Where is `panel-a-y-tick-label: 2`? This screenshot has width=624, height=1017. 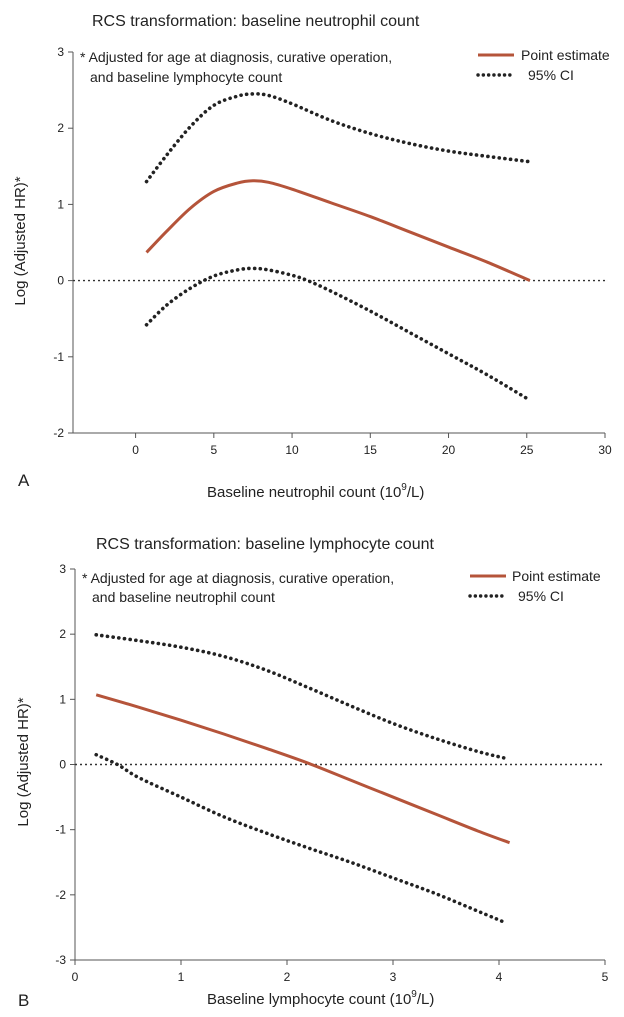
panel-a-y-tick-label: 2 is located at coordinates (60, 128).